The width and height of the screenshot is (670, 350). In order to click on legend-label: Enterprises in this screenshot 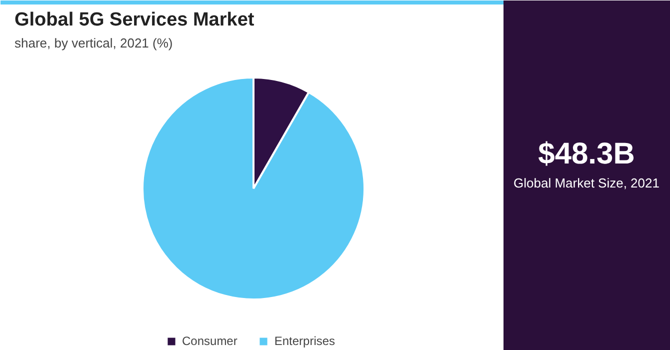, I will do `click(305, 341)`.